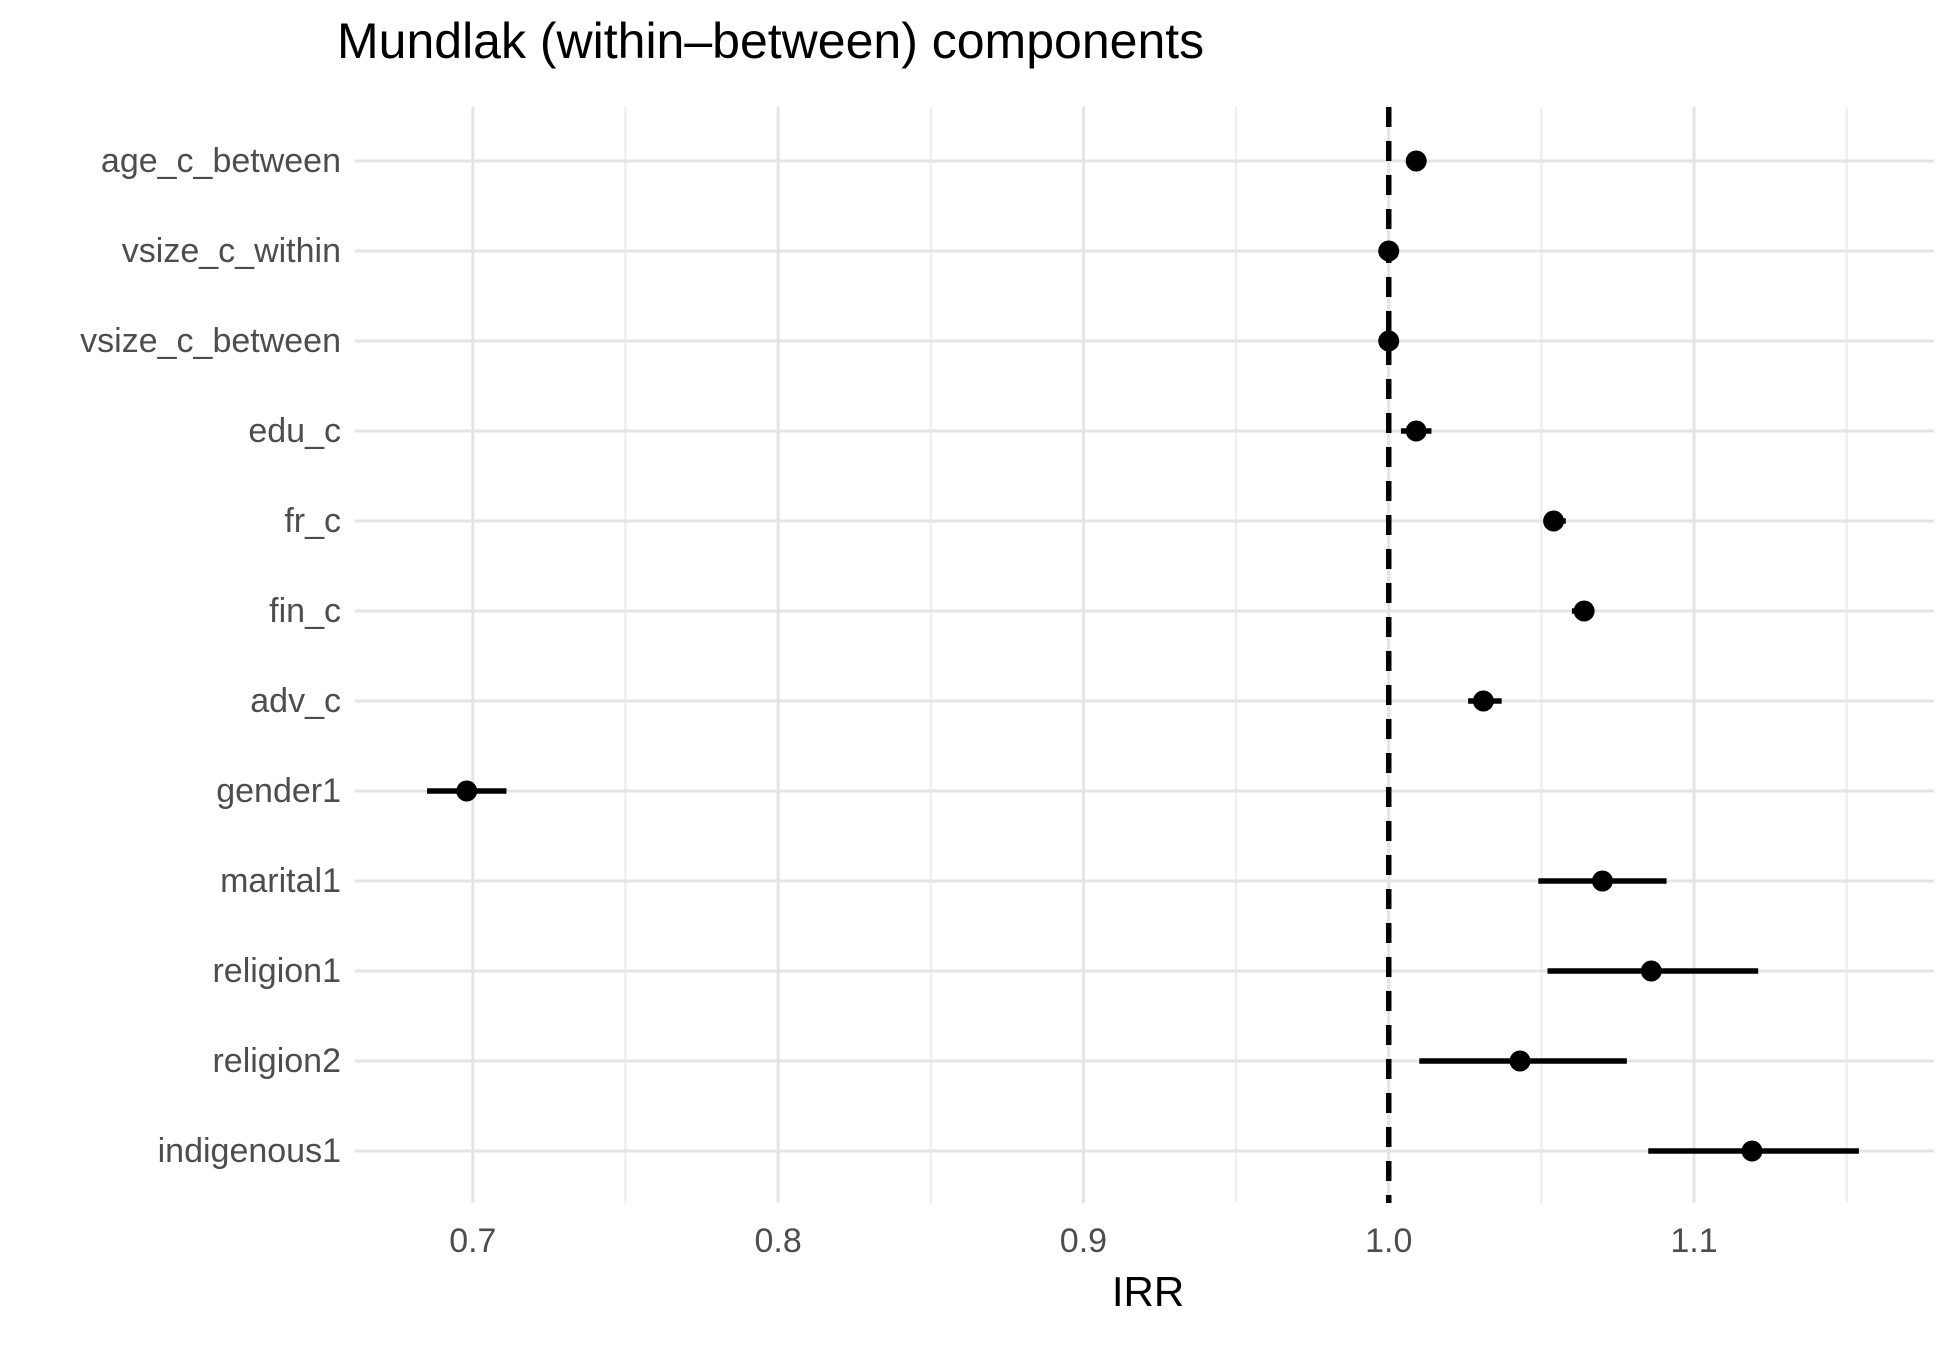 Image resolution: width=1950 pixels, height=1350 pixels. Describe the element at coordinates (771, 41) in the screenshot. I see `plot-title: Mundlak (within–between) components` at that location.